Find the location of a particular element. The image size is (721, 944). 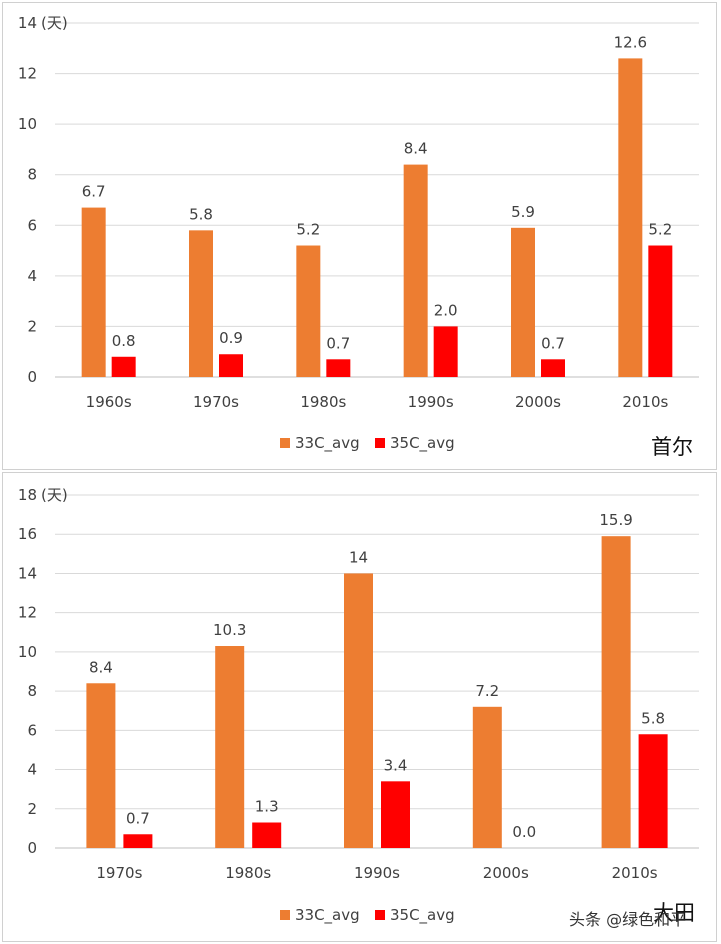

data-label: 0.9 is located at coordinates (231, 338).